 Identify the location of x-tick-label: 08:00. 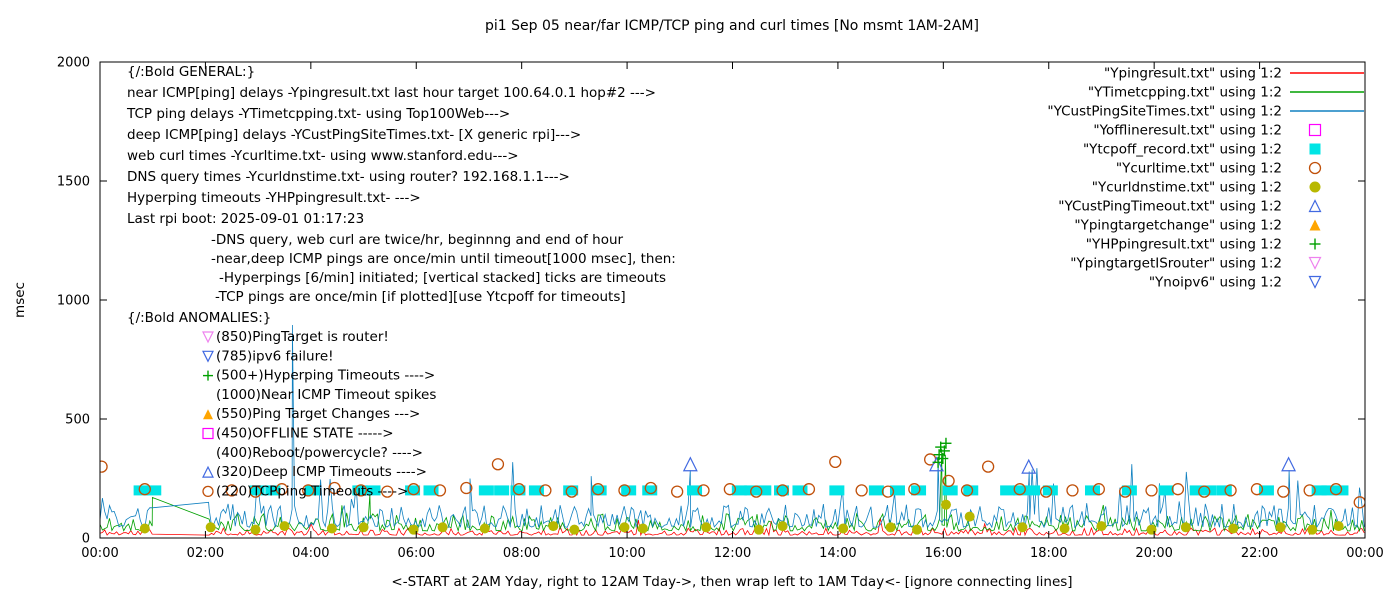
(521, 553).